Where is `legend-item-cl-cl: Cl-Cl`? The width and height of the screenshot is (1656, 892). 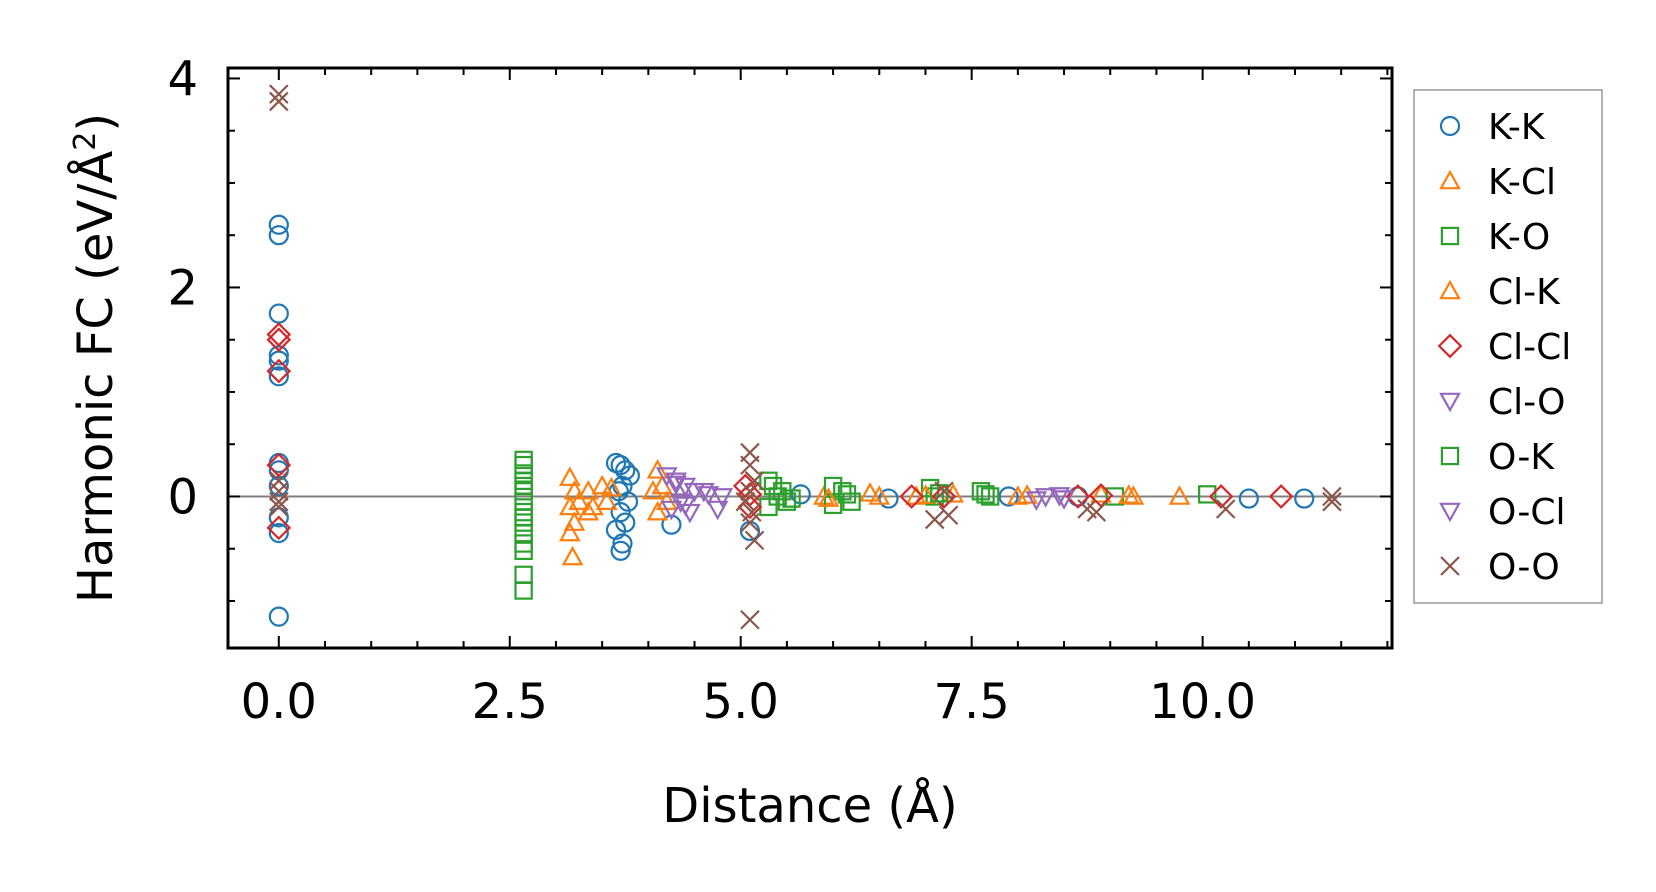 legend-item-cl-cl: Cl-Cl is located at coordinates (1504, 347).